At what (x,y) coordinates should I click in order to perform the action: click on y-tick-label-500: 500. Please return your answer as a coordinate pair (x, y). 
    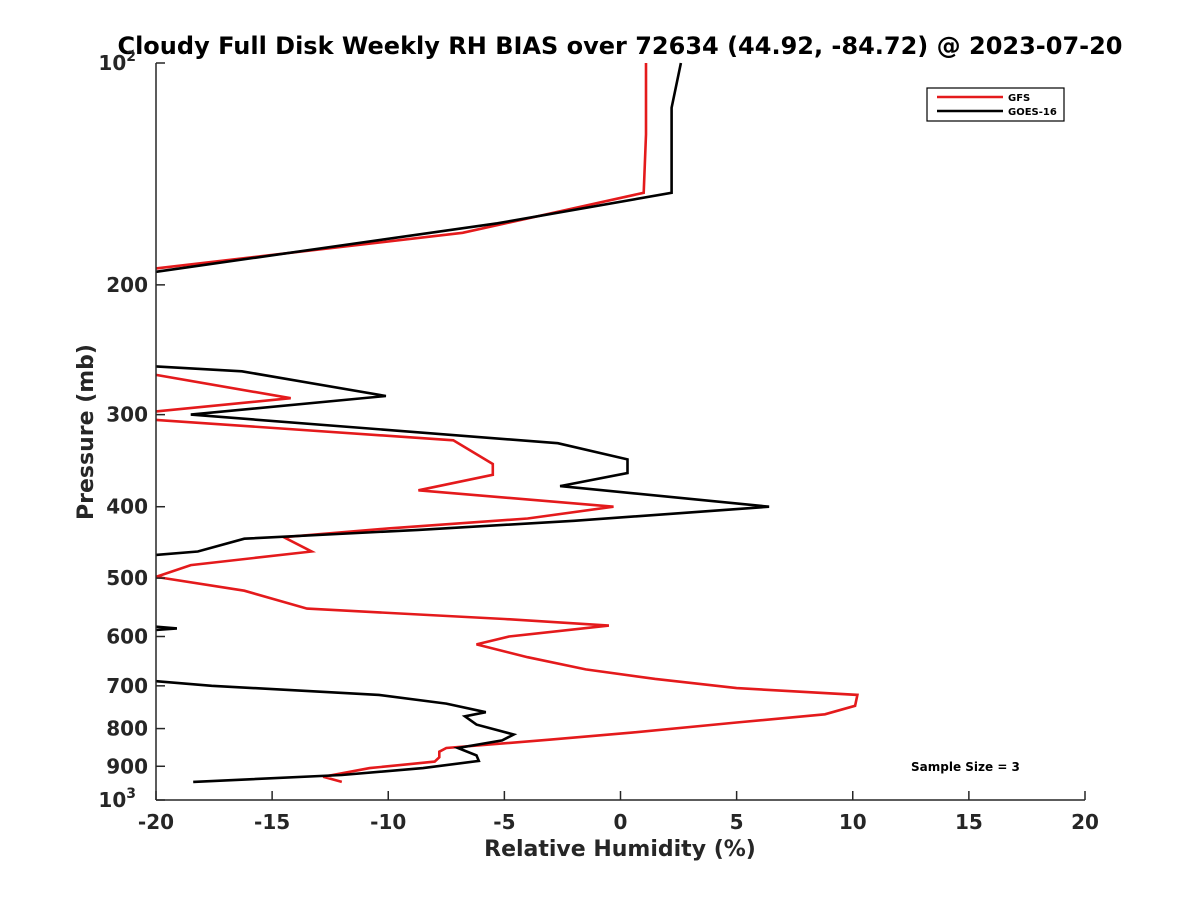
    Looking at the image, I should click on (127, 578).